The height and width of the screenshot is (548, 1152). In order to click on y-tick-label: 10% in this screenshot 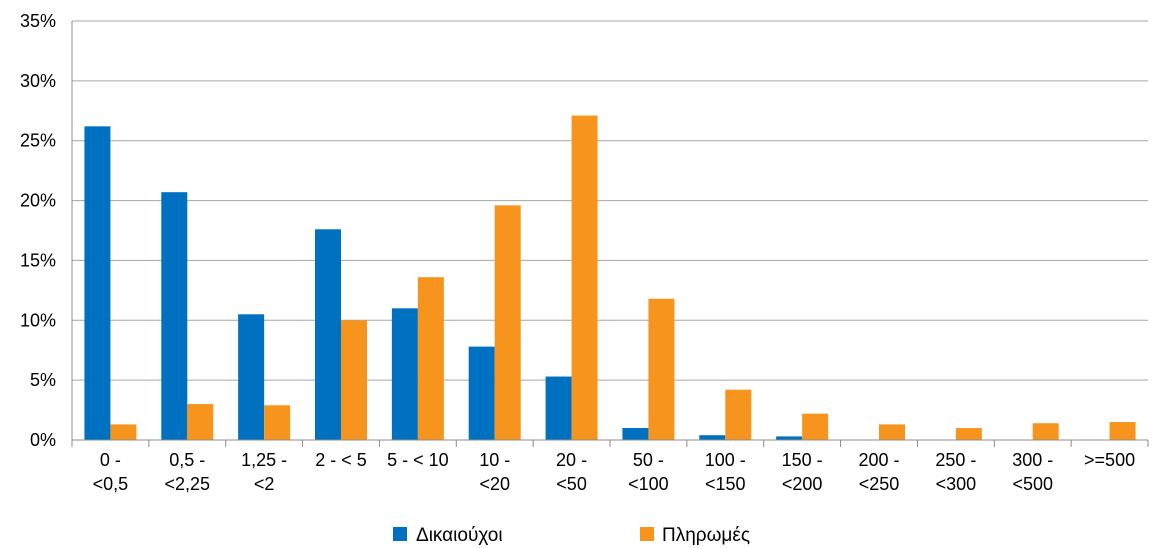, I will do `click(38, 320)`.